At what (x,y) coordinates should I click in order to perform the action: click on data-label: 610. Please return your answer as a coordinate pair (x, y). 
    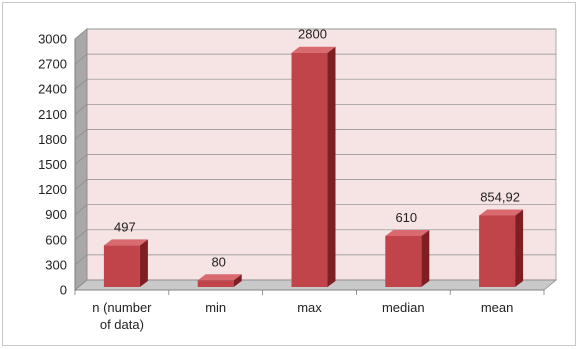
    Looking at the image, I should click on (406, 217).